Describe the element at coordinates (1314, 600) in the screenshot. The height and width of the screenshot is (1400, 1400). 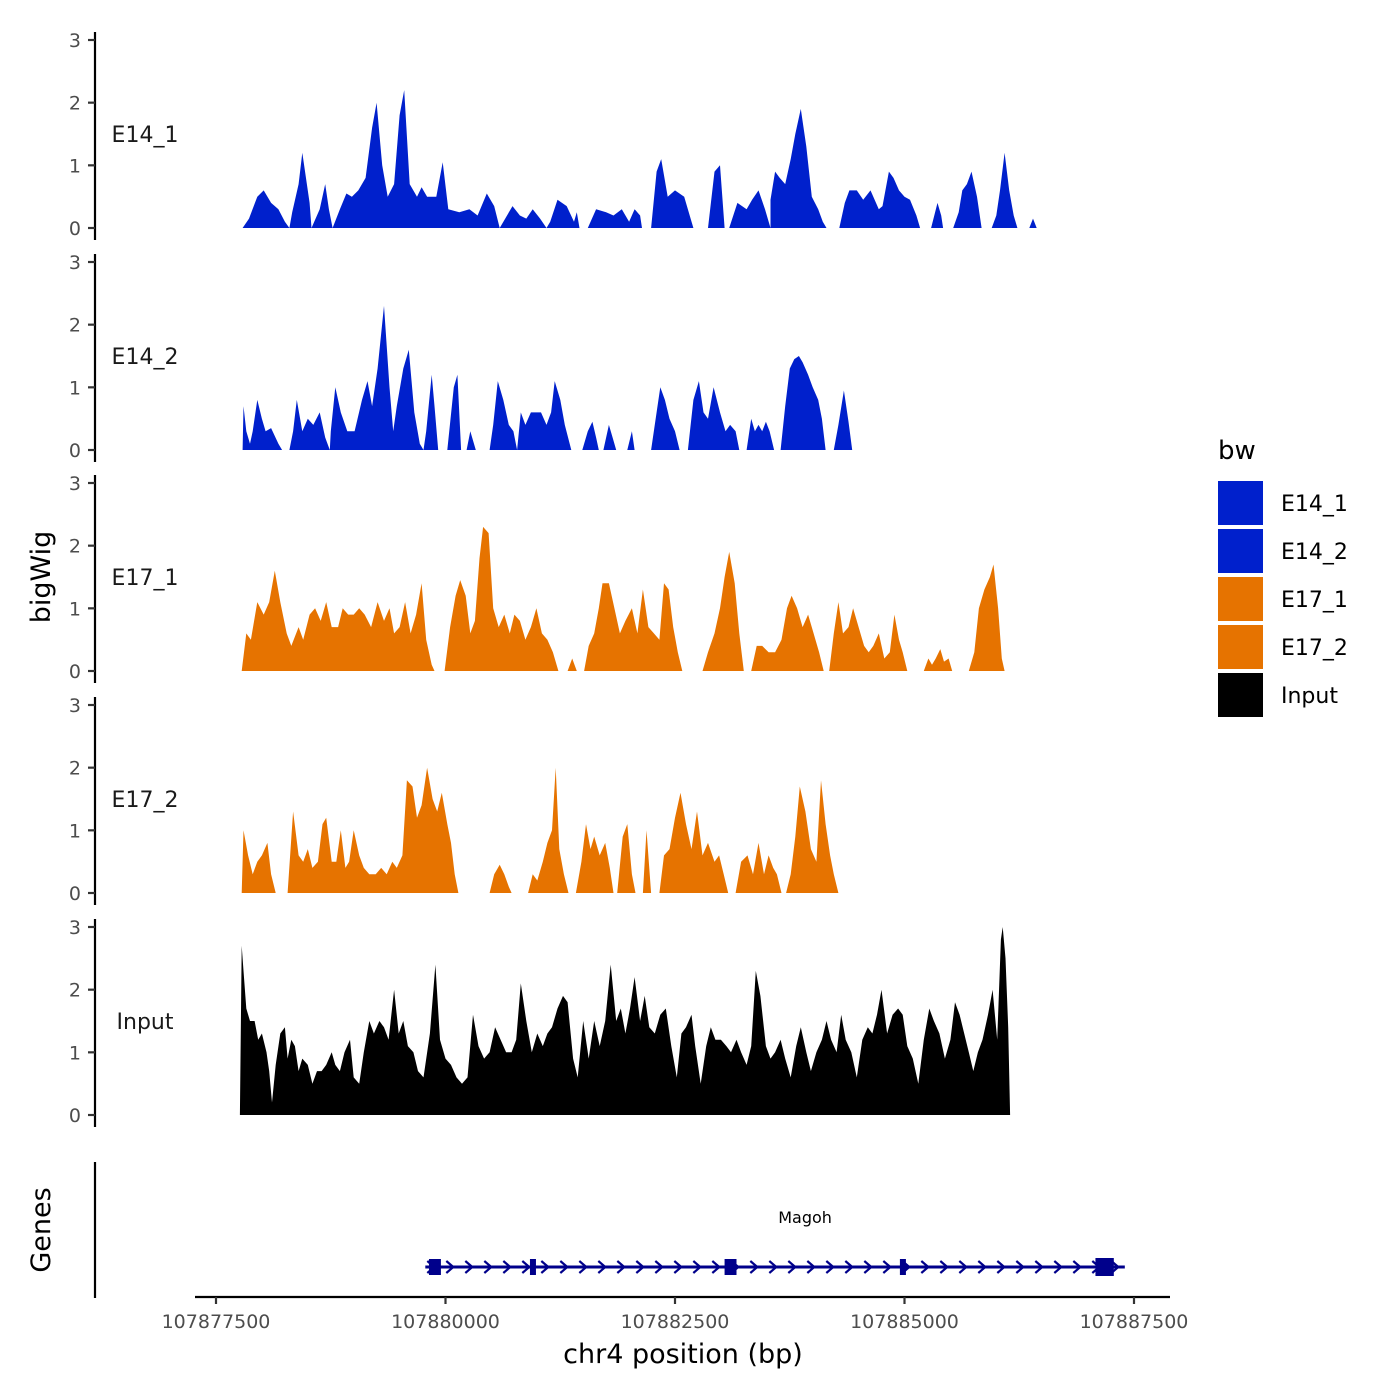
I see `legend-label-E17_1: E17_1` at that location.